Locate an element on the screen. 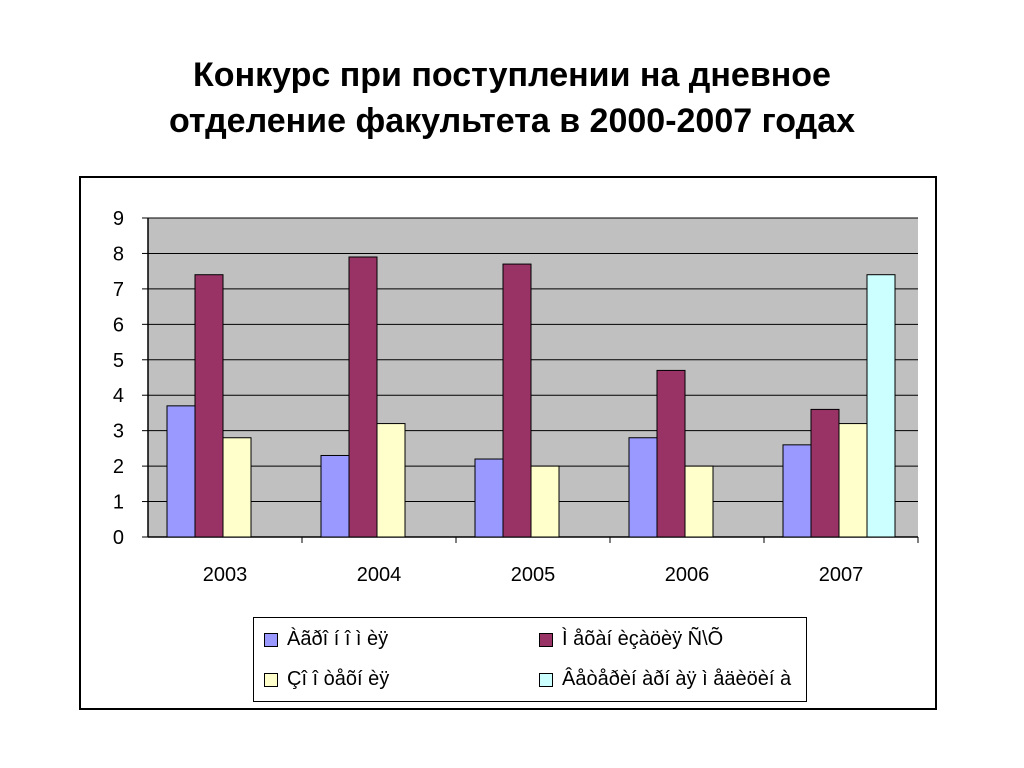  legend-label-series-1: Àãðî í î ì èÿ is located at coordinates (338, 639).